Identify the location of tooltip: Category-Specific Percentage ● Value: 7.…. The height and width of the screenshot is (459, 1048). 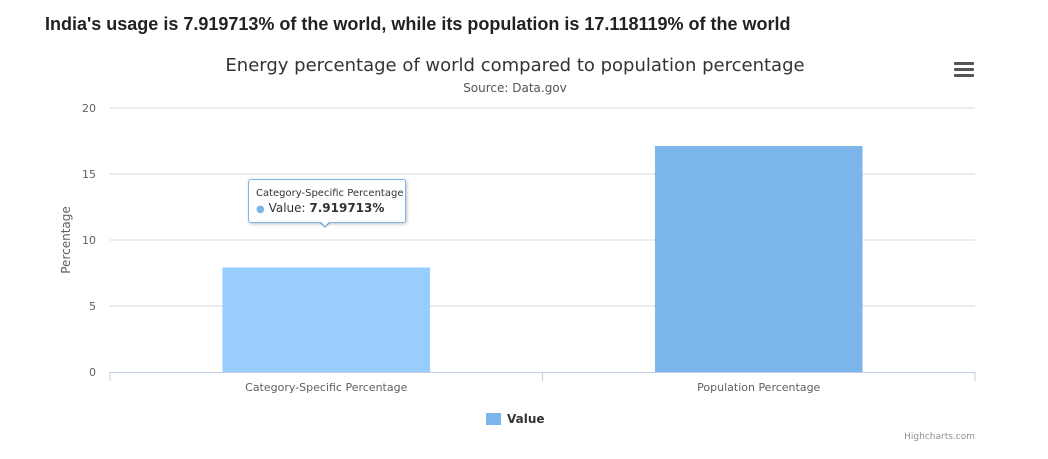
(327, 201).